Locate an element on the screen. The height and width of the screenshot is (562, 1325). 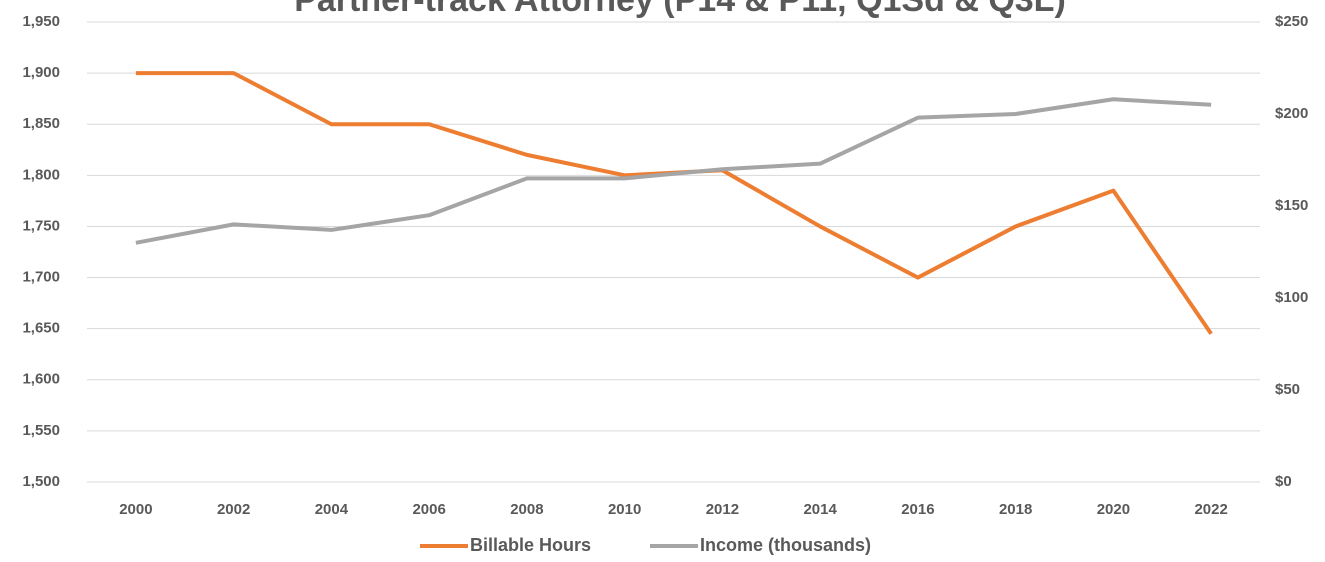
x-tick-label: 2018 is located at coordinates (1015, 509).